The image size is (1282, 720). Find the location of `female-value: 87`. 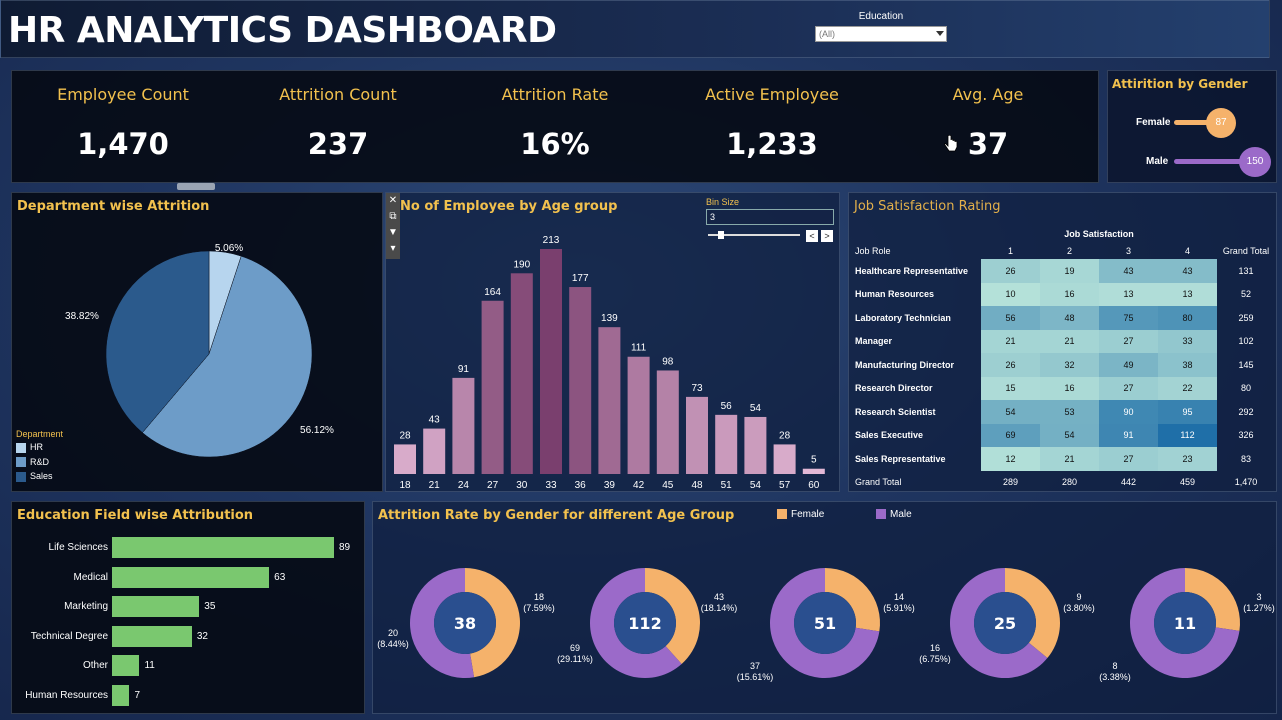

female-value: 87 is located at coordinates (1221, 123).